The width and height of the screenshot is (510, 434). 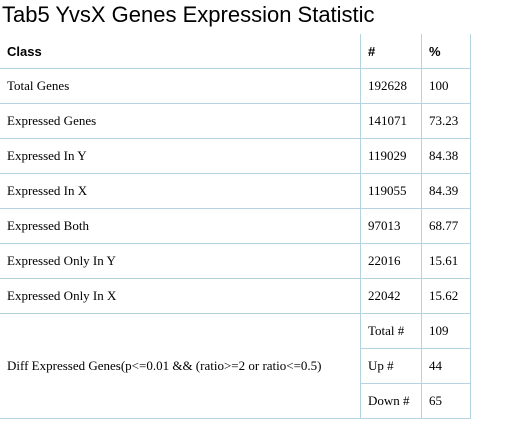 I want to click on table-row: Expressed Only In Y 22016 15.61, so click(x=235, y=261).